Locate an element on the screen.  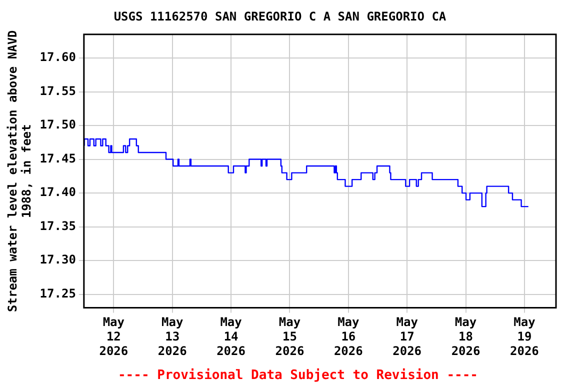
y-tick-label: 17.40 is located at coordinates (58, 192).